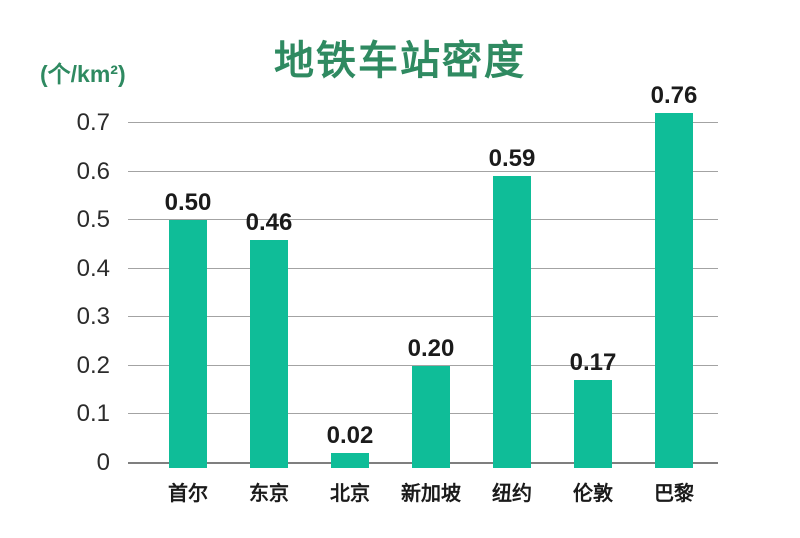  Describe the element at coordinates (103, 462) in the screenshot. I see `y-tick-label: 0` at that location.